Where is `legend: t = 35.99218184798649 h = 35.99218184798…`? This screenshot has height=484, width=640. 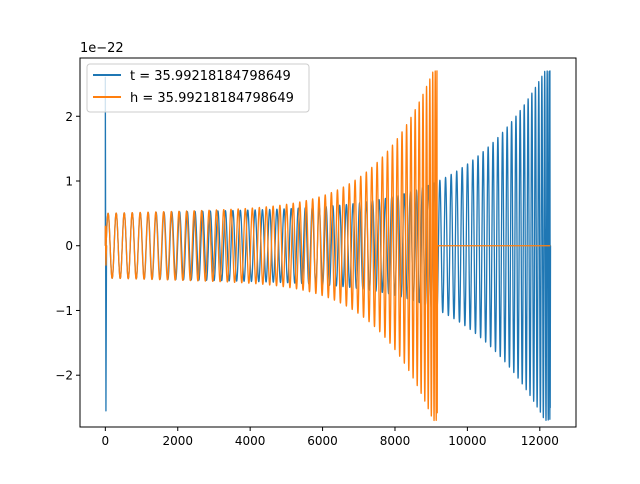 legend: t = 35.99218184798649 h = 35.99218184798… is located at coordinates (198, 88).